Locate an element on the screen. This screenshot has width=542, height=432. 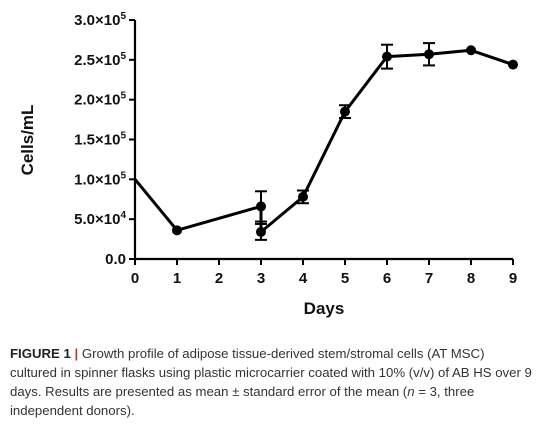
y-tick-label: 5.0×104 is located at coordinates (100, 219).